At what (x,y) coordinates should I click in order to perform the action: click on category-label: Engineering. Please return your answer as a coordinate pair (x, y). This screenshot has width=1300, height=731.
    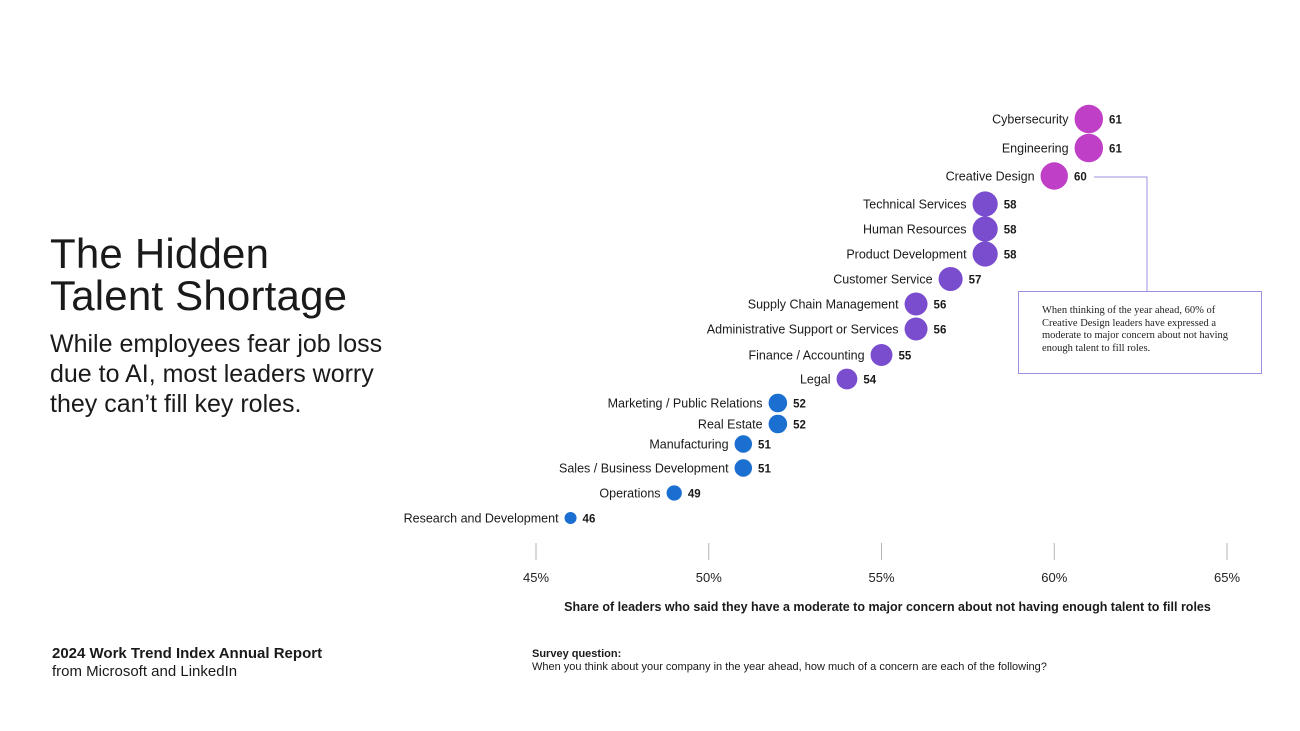
    Looking at the image, I should click on (1035, 149).